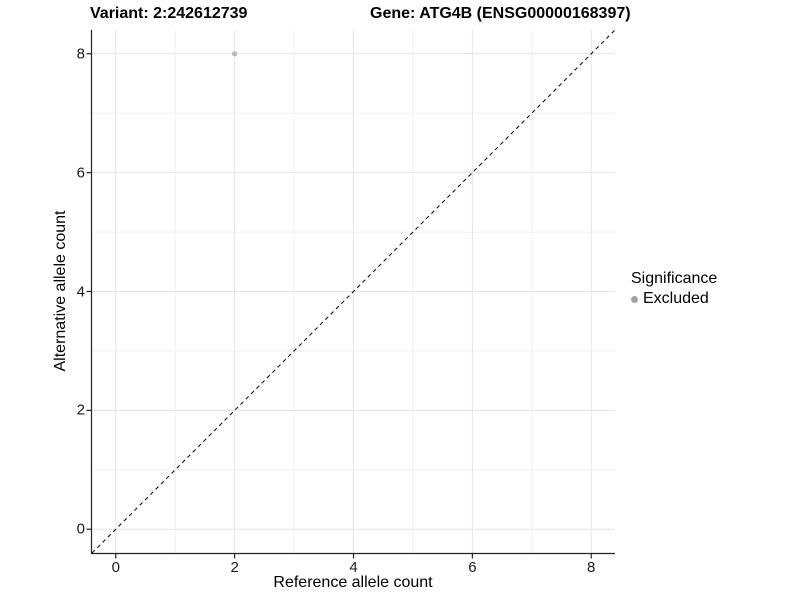 The width and height of the screenshot is (800, 600). Describe the element at coordinates (674, 278) in the screenshot. I see `legend-title: Significance` at that location.